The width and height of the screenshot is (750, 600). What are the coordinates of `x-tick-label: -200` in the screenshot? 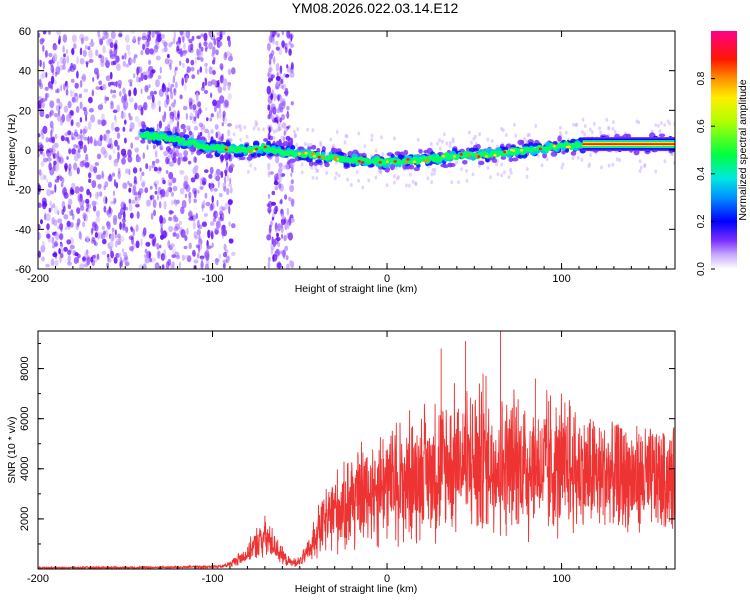 It's located at (38, 579).